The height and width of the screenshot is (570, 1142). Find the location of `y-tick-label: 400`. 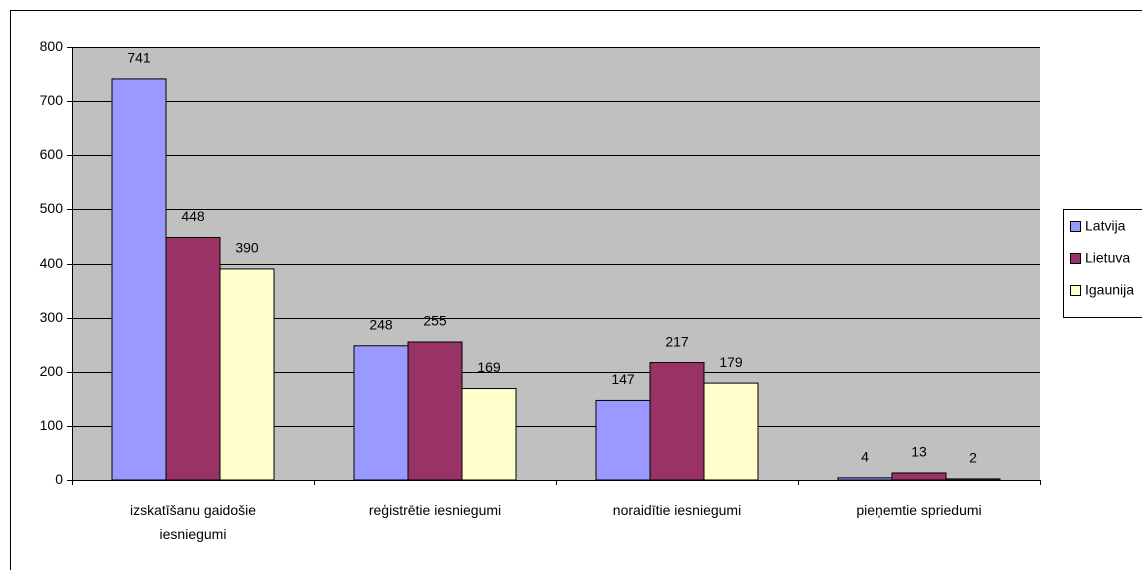

y-tick-label: 400 is located at coordinates (52, 263).